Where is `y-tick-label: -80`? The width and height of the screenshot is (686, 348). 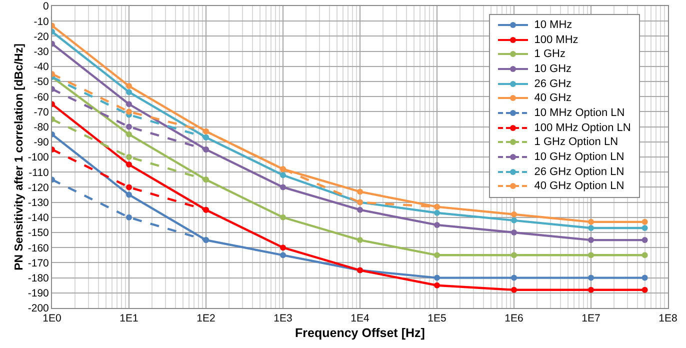 y-tick-label: -80 is located at coordinates (42, 127).